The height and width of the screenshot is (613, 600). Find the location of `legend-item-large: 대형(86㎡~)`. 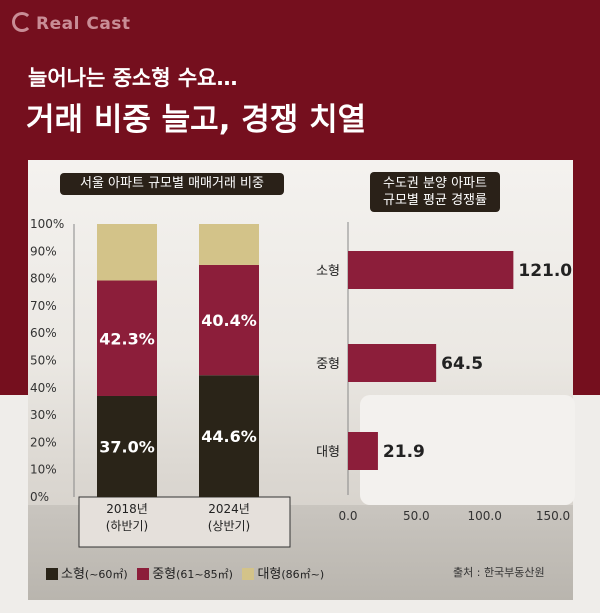

legend-item-large: 대형(86㎡~) is located at coordinates (283, 572).